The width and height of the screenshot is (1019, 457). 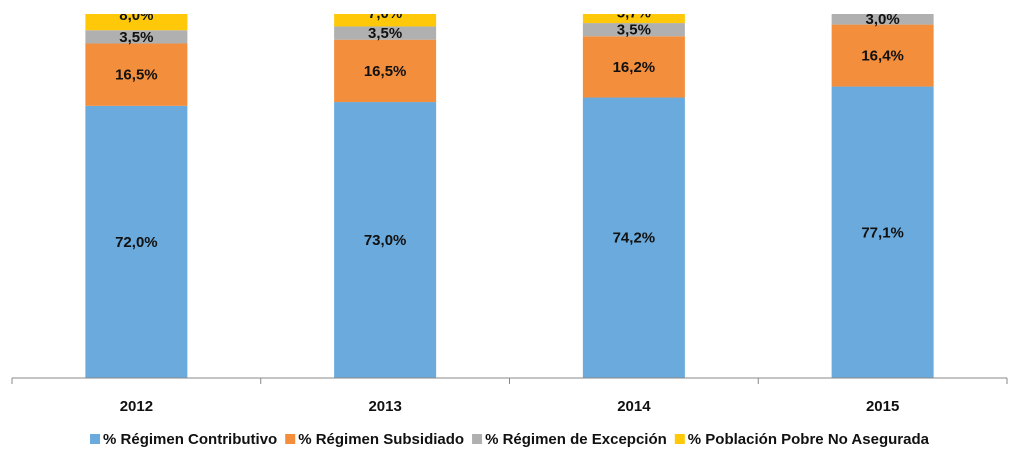 What do you see at coordinates (634, 12) in the screenshot?
I see `data-label: 5,7%` at bounding box center [634, 12].